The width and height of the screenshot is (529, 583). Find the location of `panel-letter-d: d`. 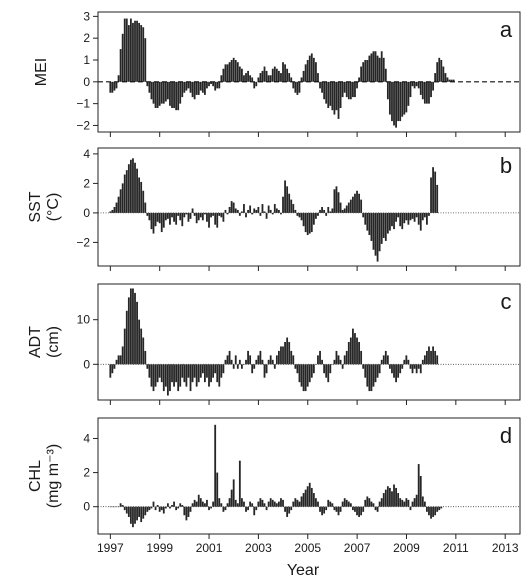

panel-letter-d: d is located at coordinates (506, 435).